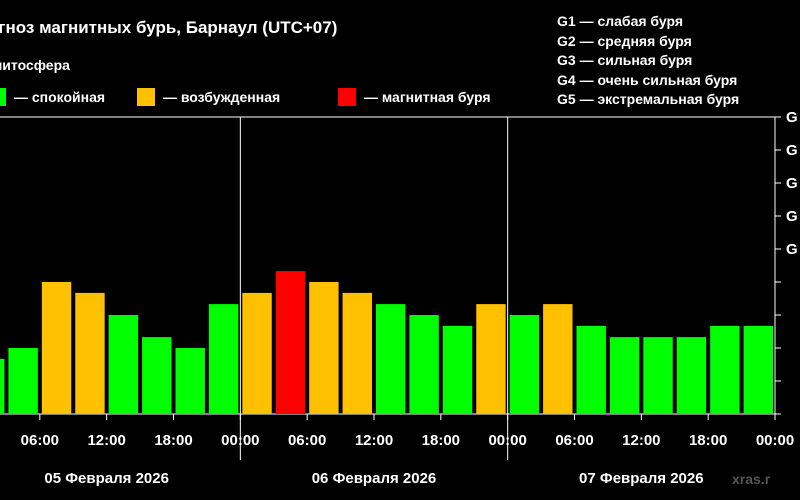 This screenshot has width=800, height=500. Describe the element at coordinates (106, 478) in the screenshot. I see `day-label-1: 05 Февраля 2026` at that location.